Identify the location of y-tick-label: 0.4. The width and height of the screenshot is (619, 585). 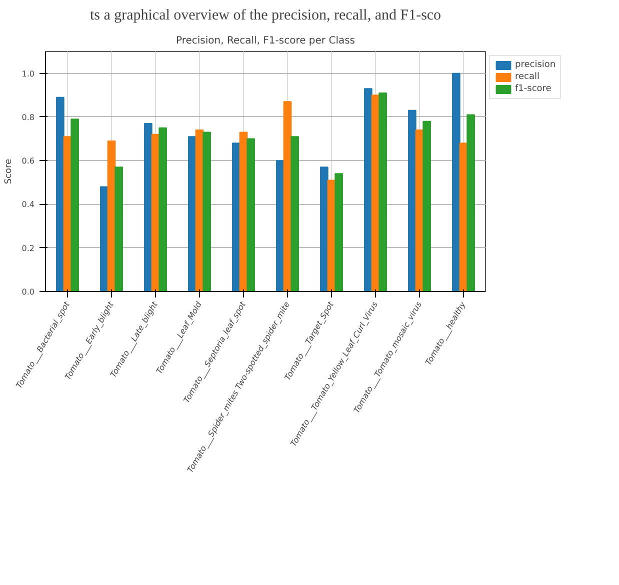
(28, 205).